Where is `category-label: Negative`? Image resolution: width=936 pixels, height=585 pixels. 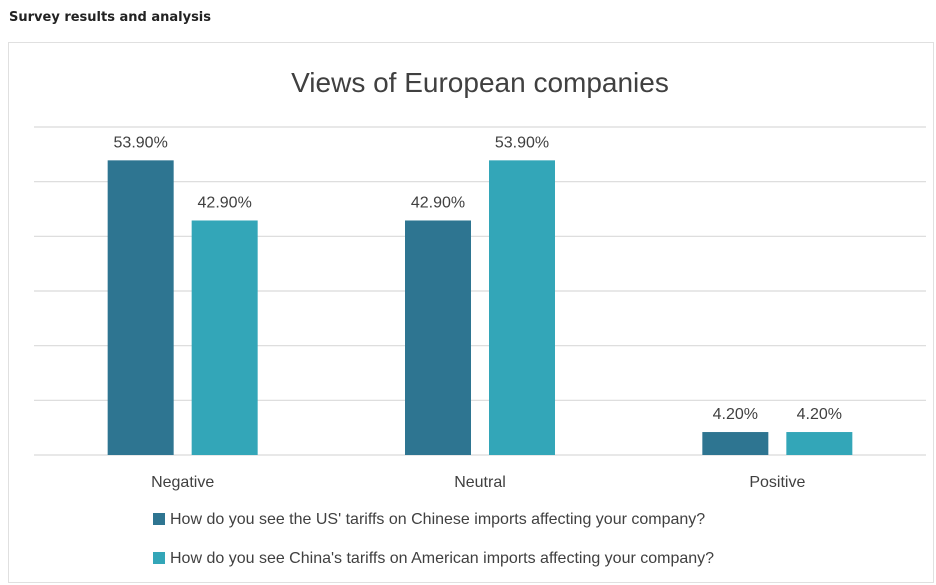
category-label: Negative is located at coordinates (182, 482).